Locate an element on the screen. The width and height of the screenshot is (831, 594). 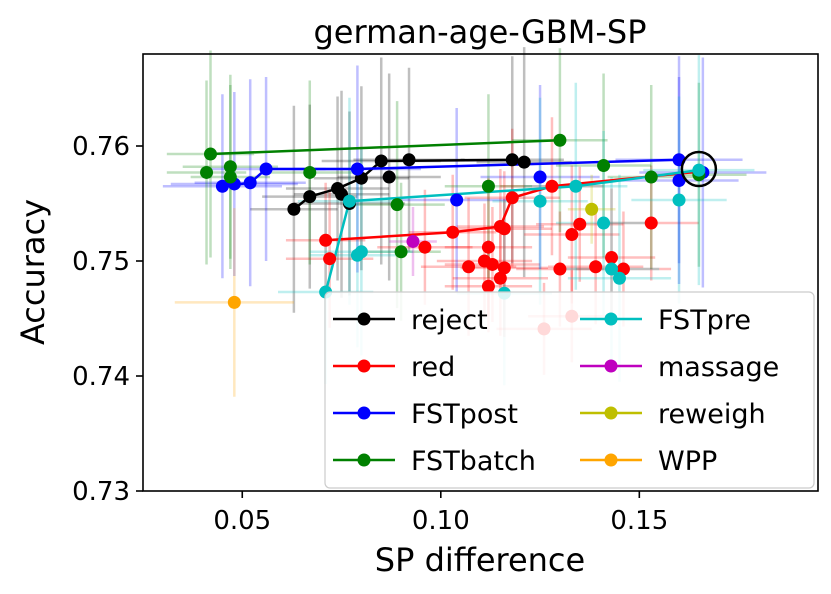
y-tick-label-0: 0.73 is located at coordinates (101, 492).